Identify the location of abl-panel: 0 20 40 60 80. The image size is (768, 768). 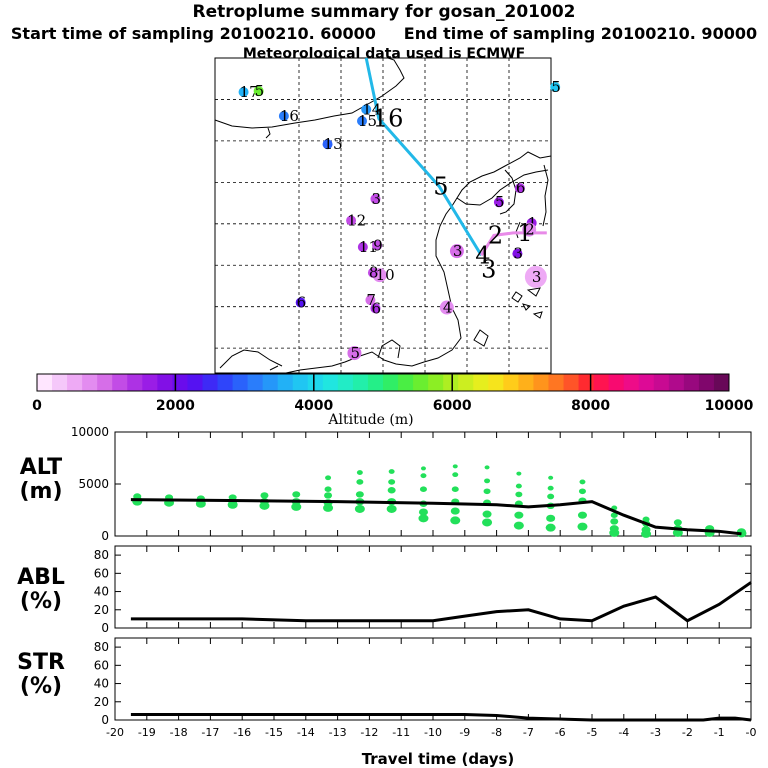
(423, 590).